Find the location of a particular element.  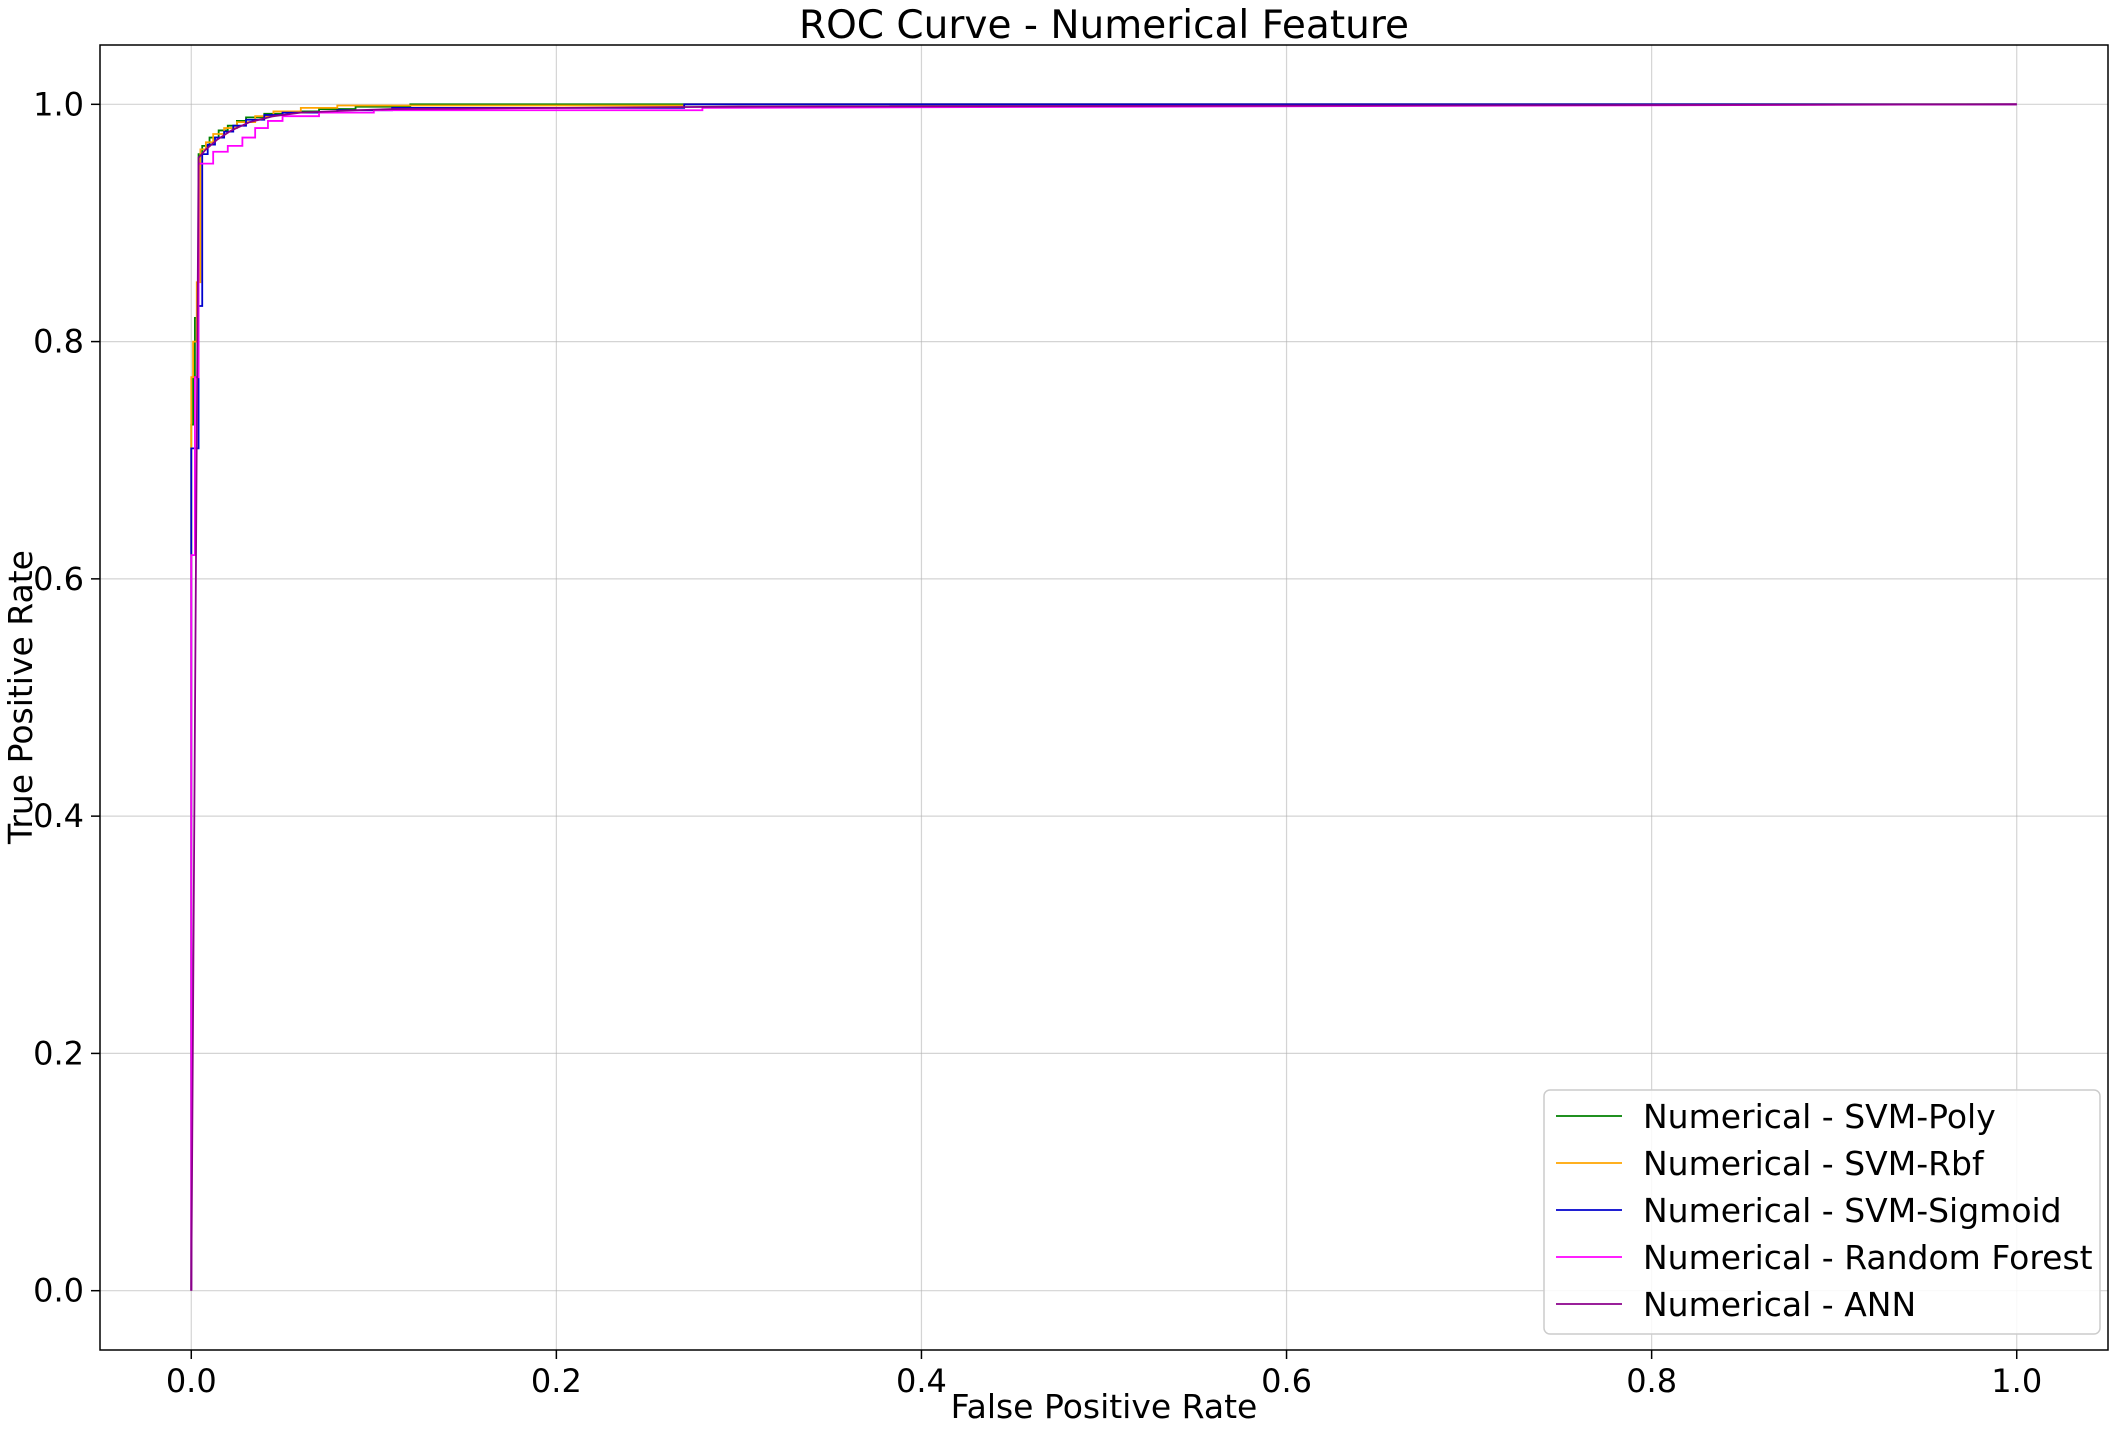

legend-label: Numerical - ANN is located at coordinates (1779, 1304).